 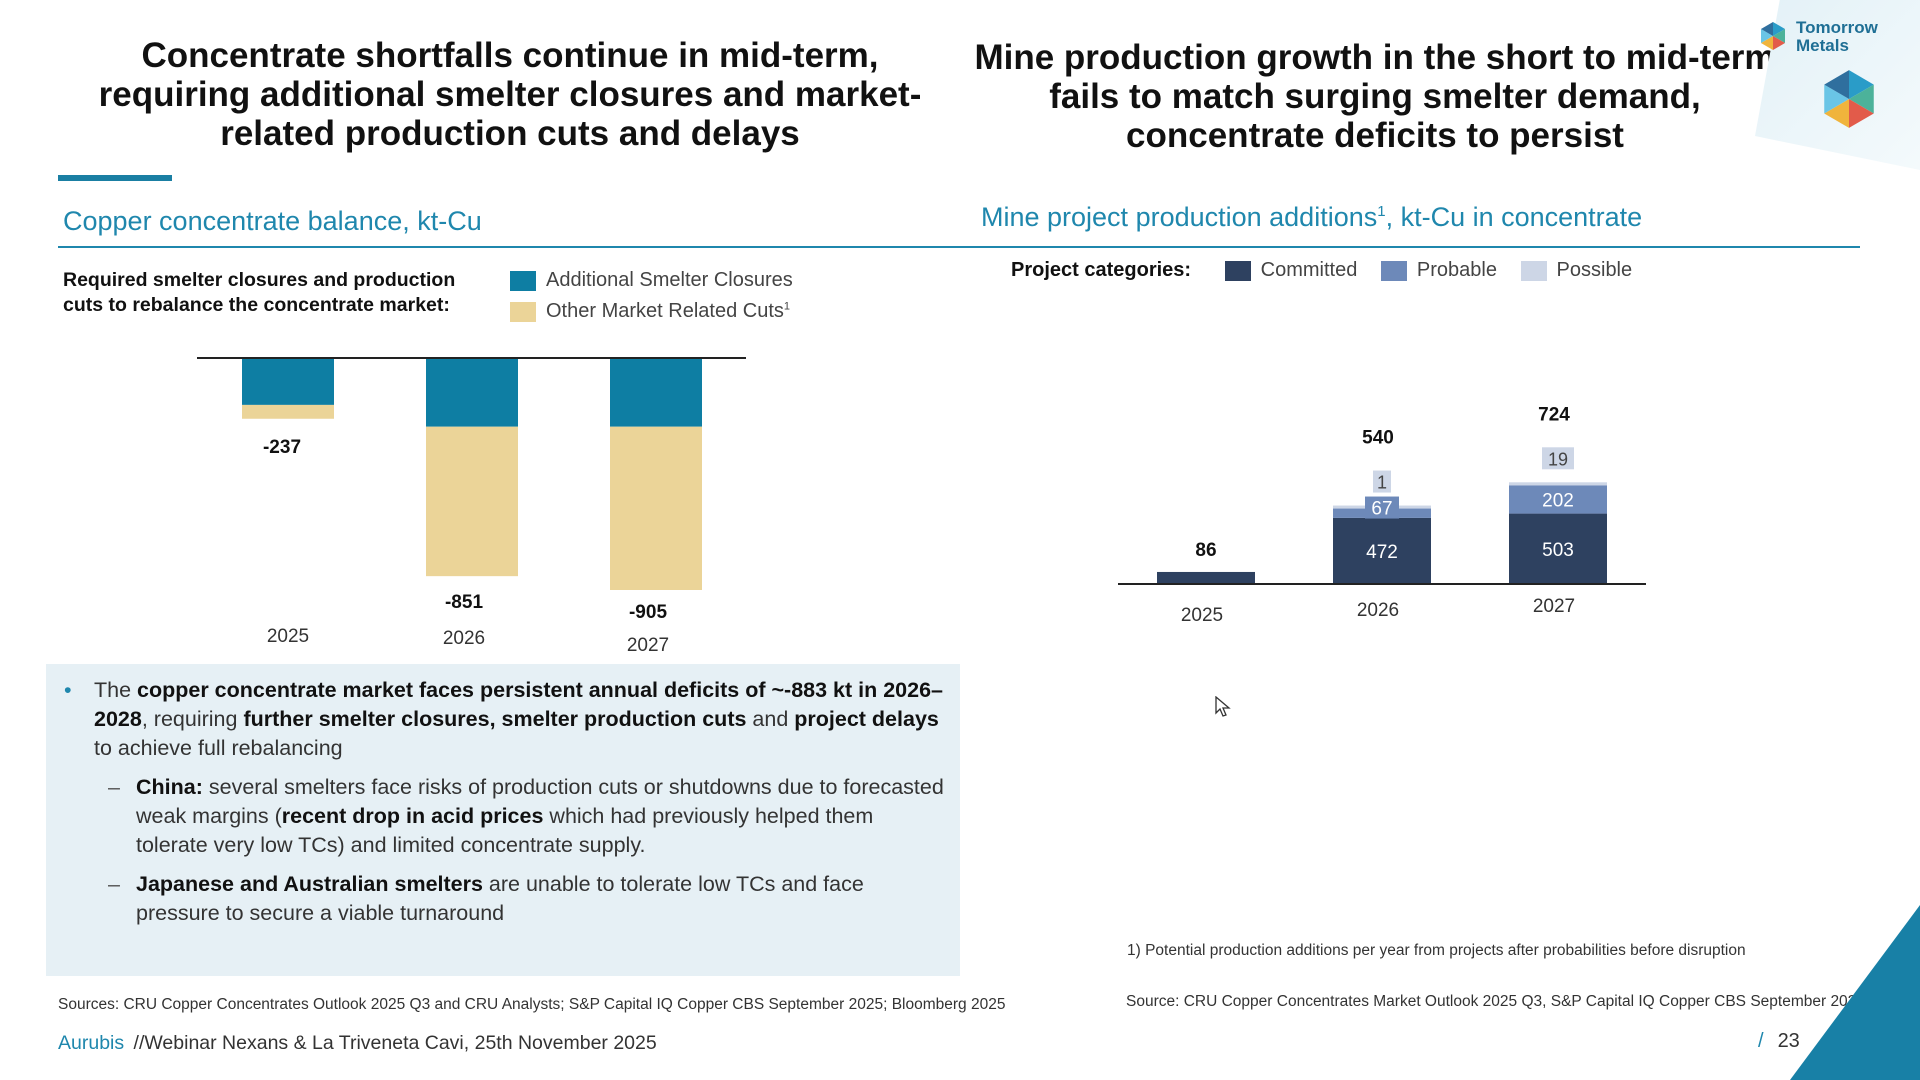 I want to click on bar-committed-2027, so click(x=1558, y=548).